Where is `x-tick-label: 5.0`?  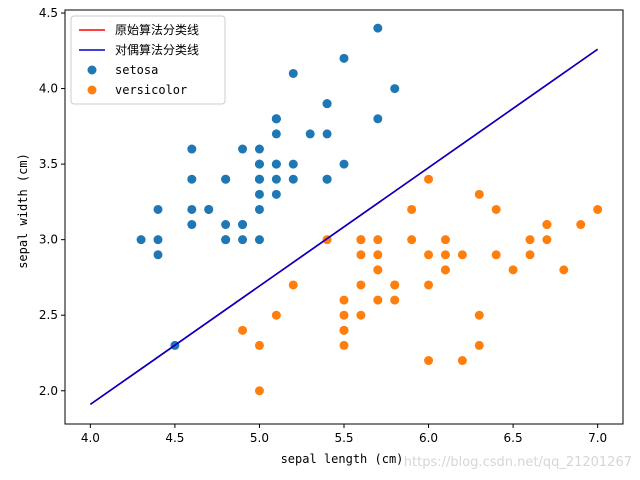 x-tick-label: 5.0 is located at coordinates (259, 438).